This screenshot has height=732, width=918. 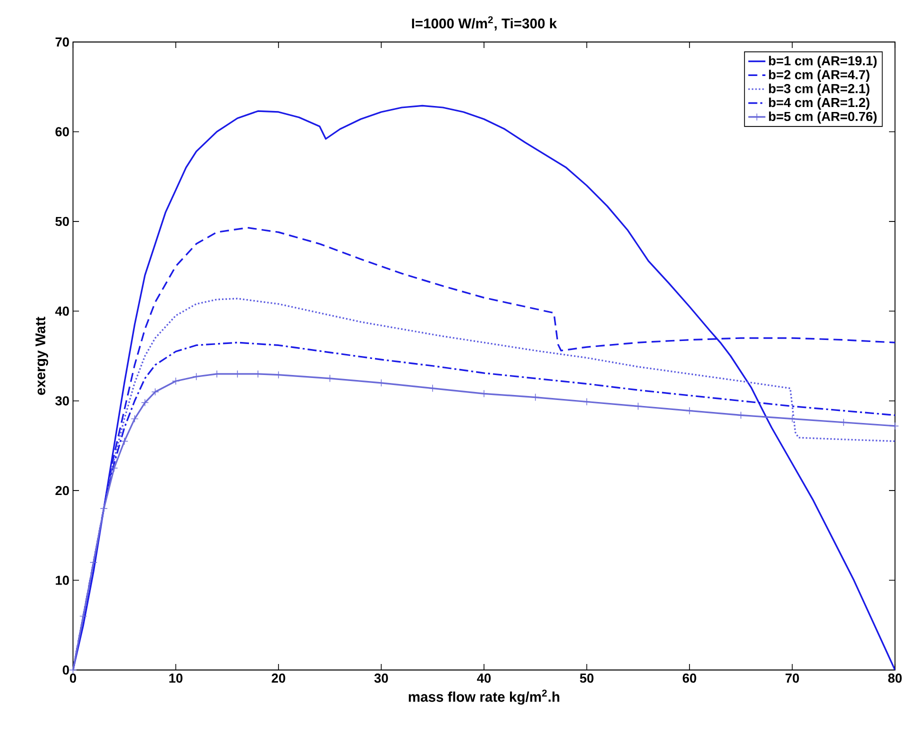 What do you see at coordinates (823, 117) in the screenshot?
I see `legend-label: b=5 cm (AR=0.76)` at bounding box center [823, 117].